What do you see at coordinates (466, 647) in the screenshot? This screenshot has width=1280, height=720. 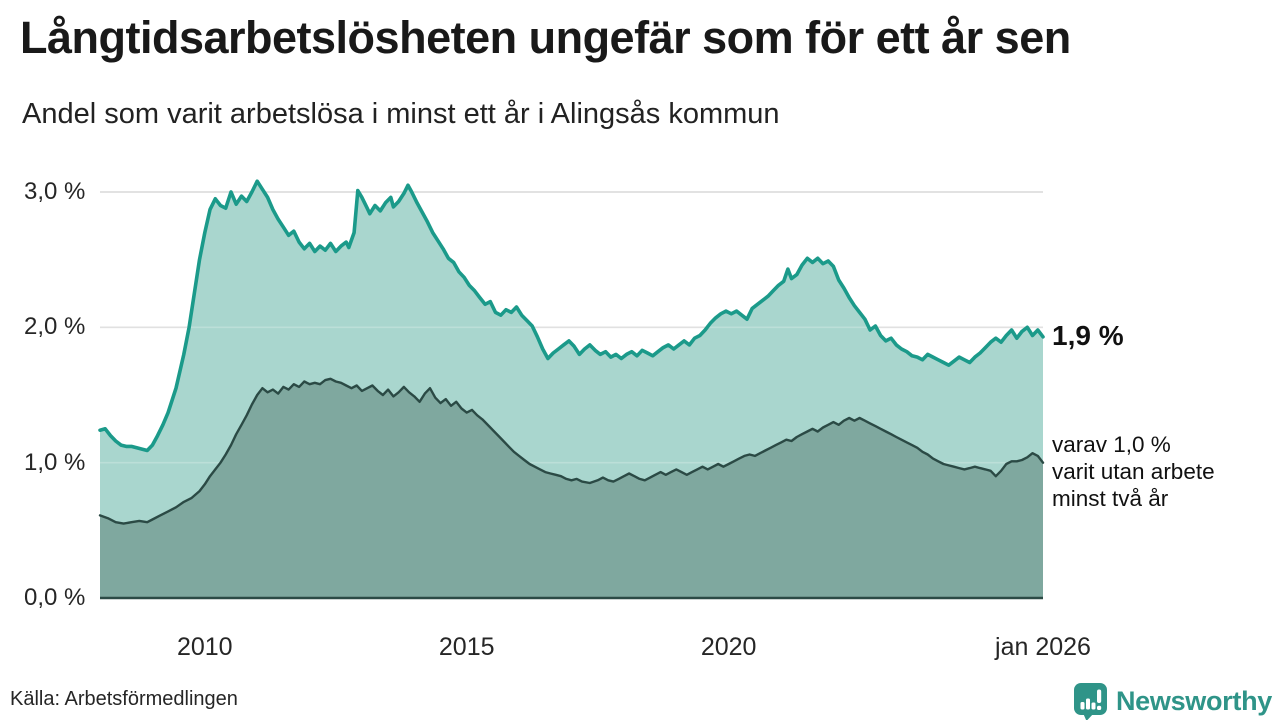 I see `x-axis-label: 2015` at bounding box center [466, 647].